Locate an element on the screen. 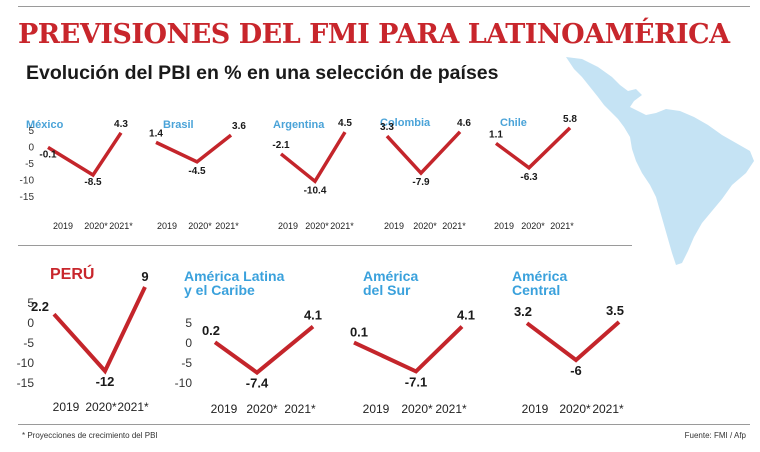  data-label: -2.1 is located at coordinates (281, 145).